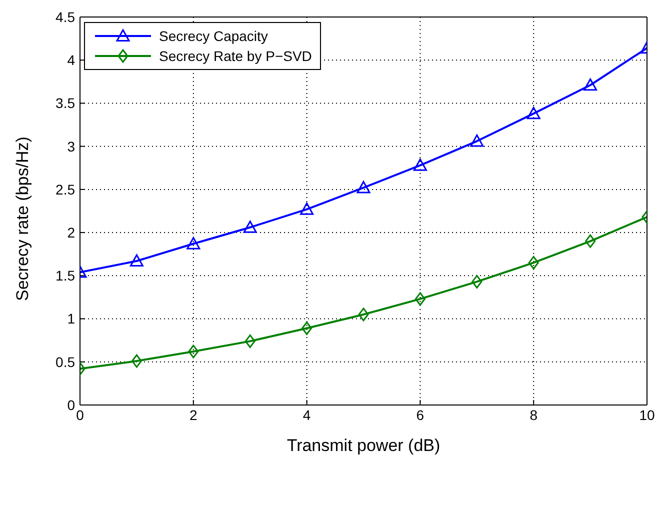  What do you see at coordinates (66, 16) in the screenshot?
I see `y-tick-label: 4.5` at bounding box center [66, 16].